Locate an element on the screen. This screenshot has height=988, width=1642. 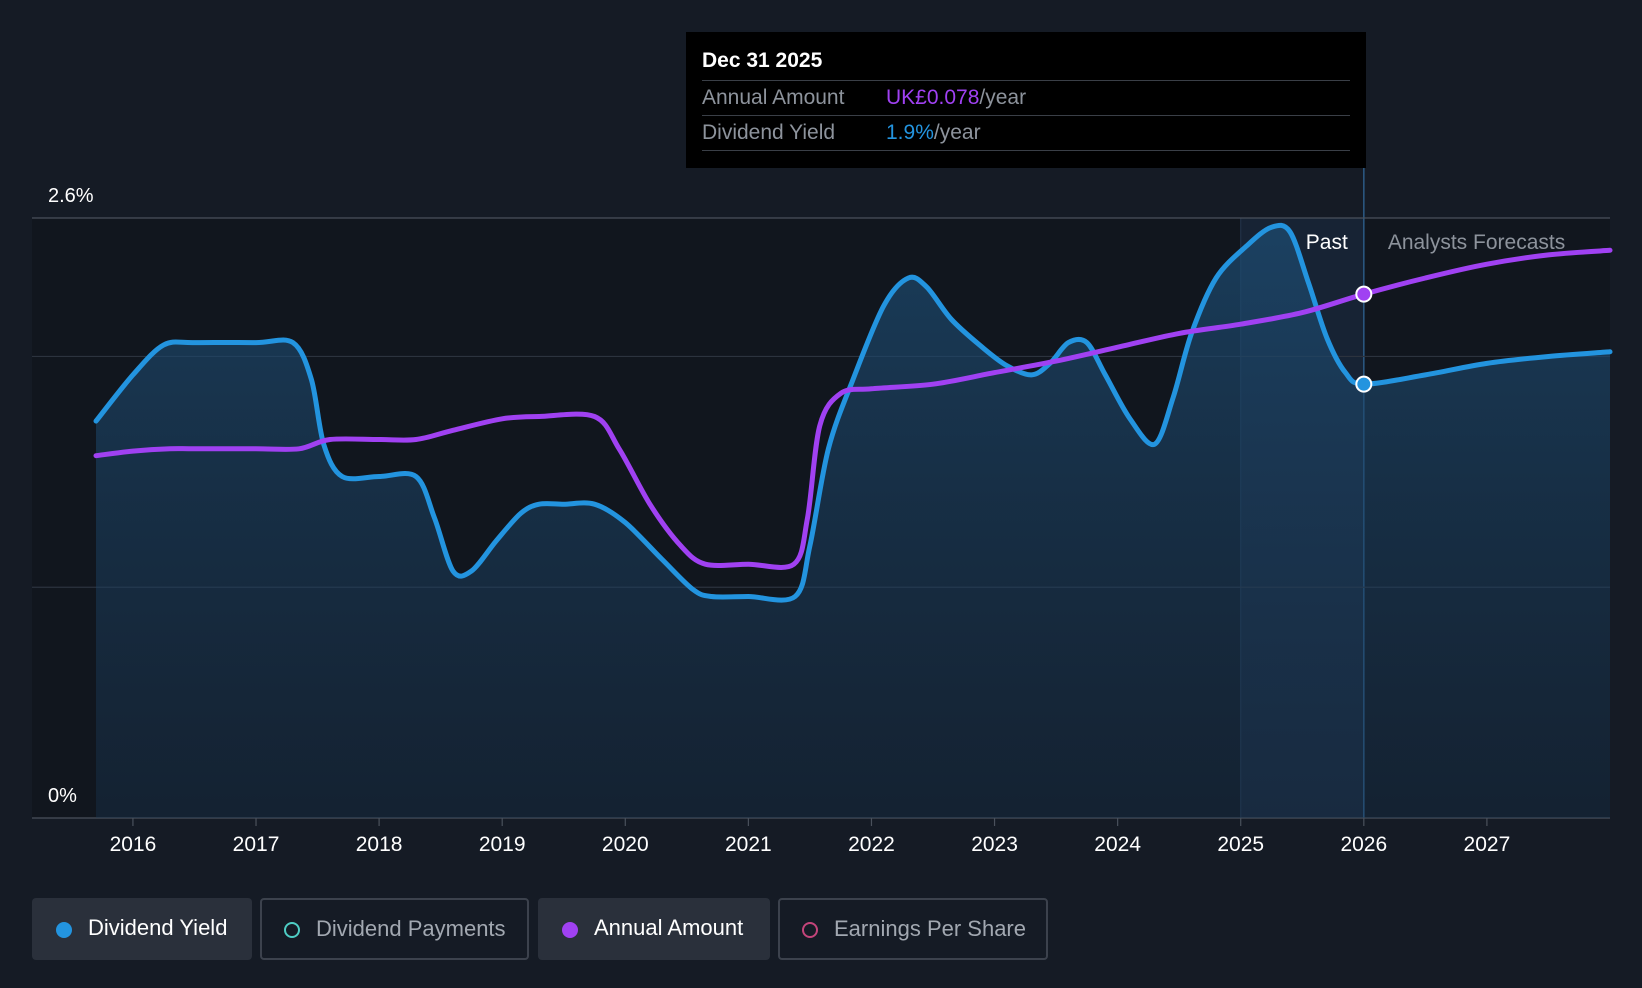
dividend-payments-ring-icon is located at coordinates (292, 930).